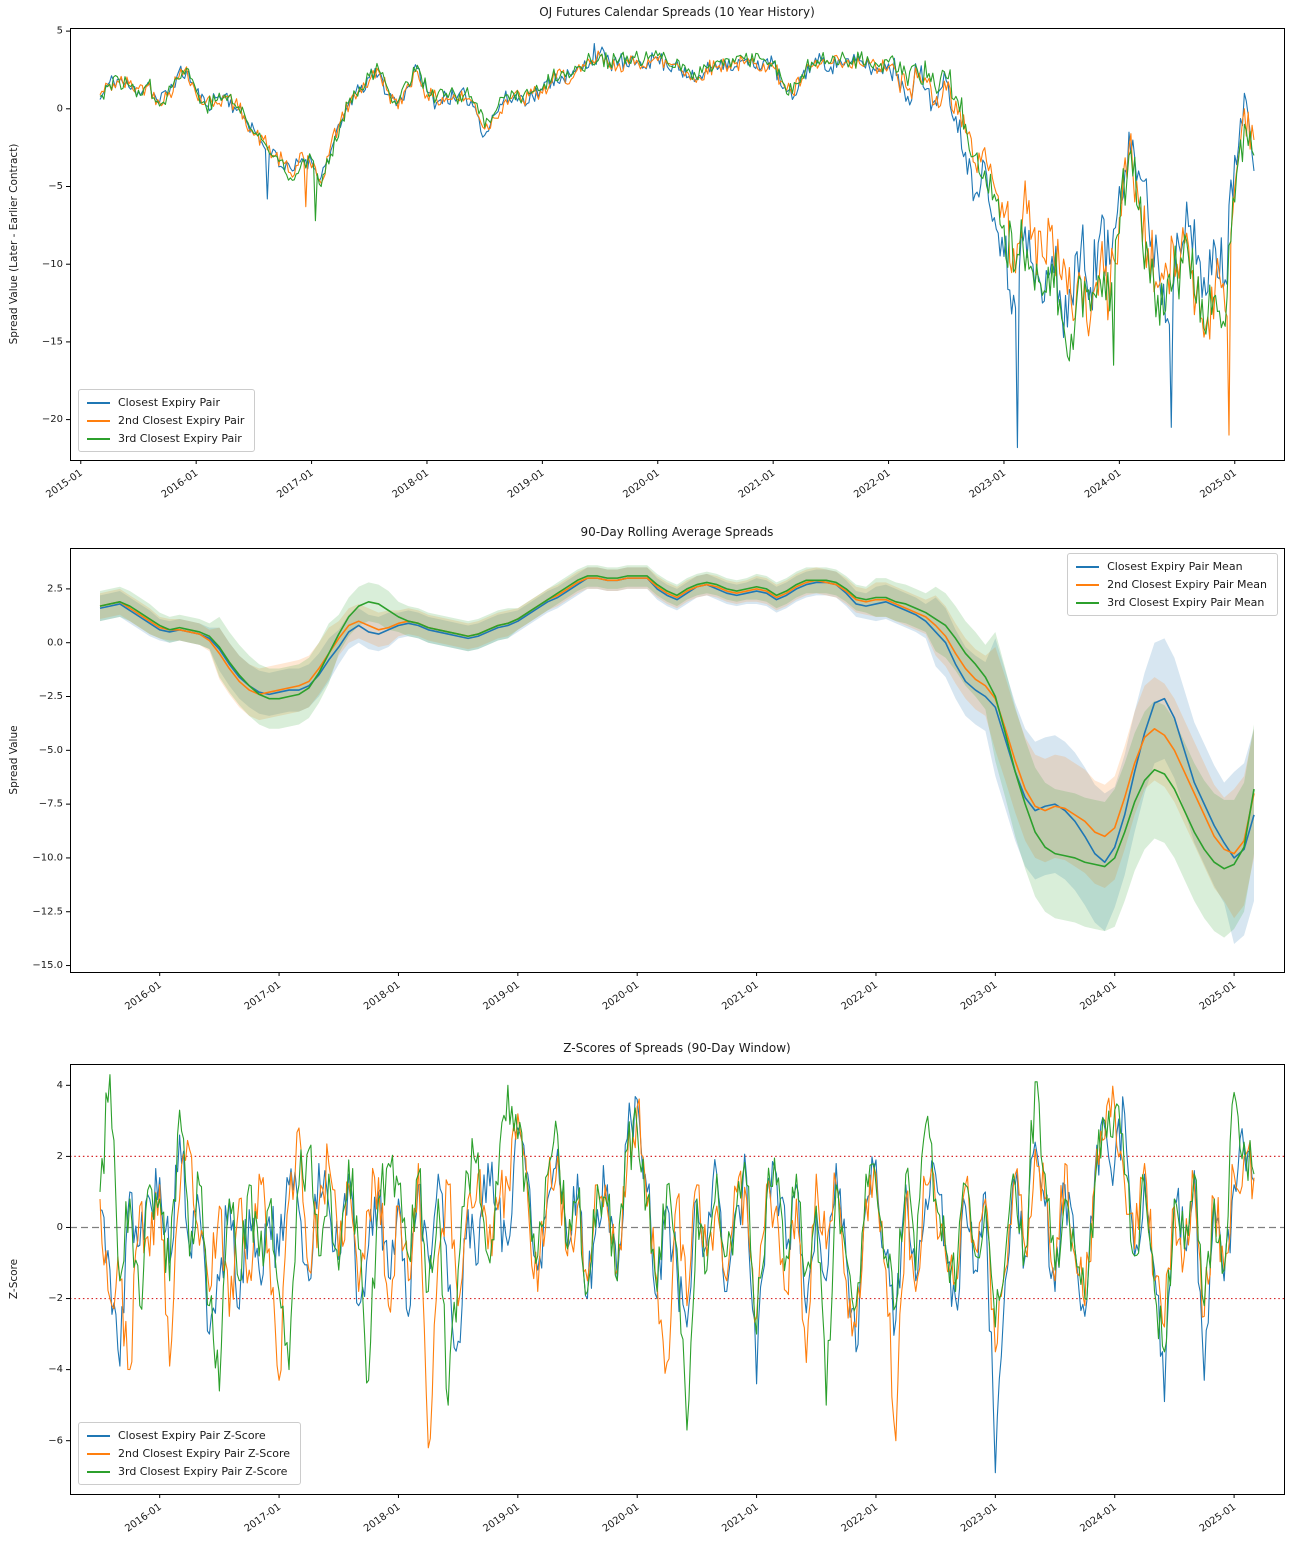  I want to click on legend-item: 2nd Closest Expiry Pair Mean, so click(1171, 584).